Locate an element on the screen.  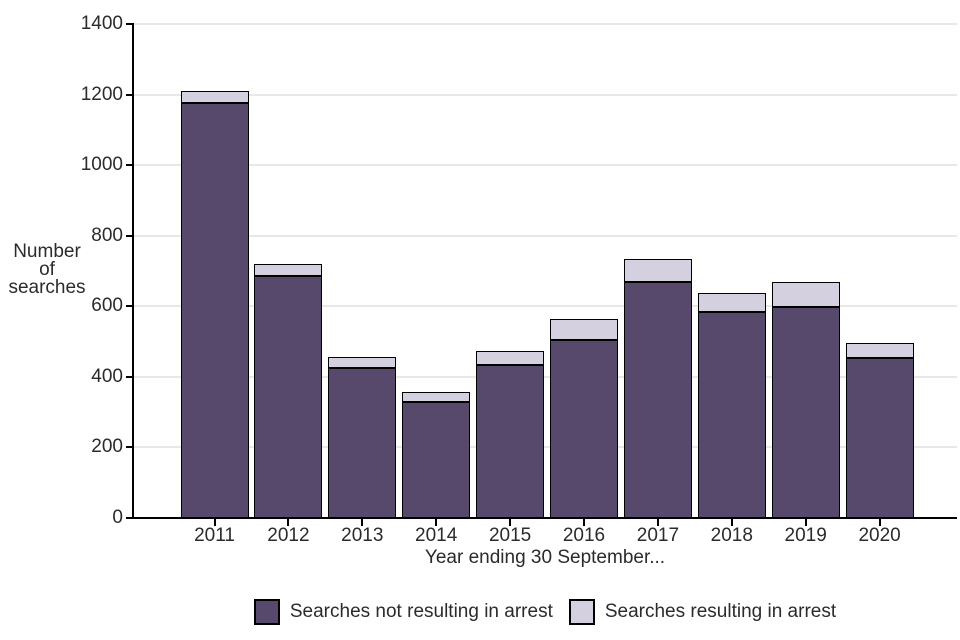
x-axis-line is located at coordinates (544, 517).